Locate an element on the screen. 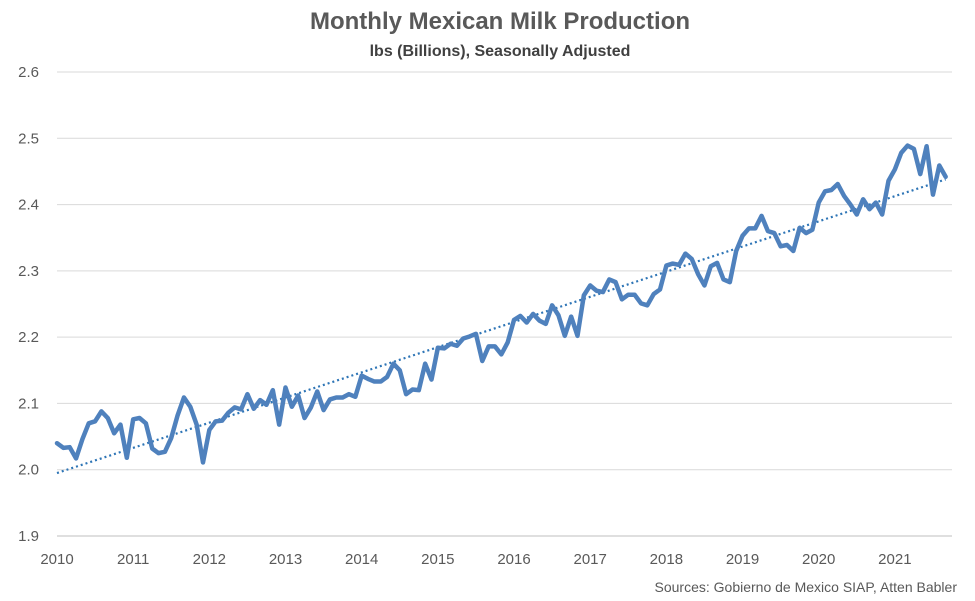 Image resolution: width=975 pixels, height=601 pixels. x-tick-label: 2016 is located at coordinates (513, 559).